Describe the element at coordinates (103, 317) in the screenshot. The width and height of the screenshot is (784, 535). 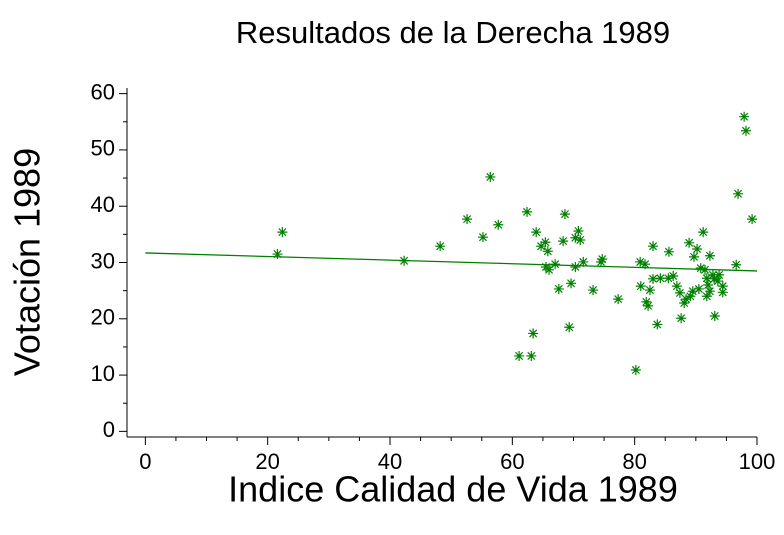
I see `y-tick-label: 20` at that location.